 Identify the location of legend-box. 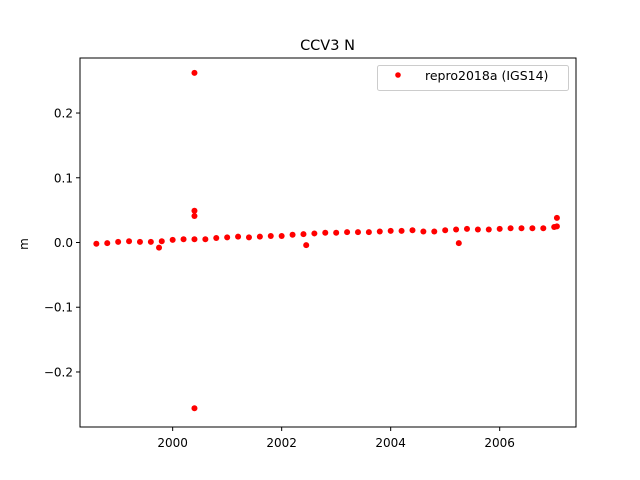
(473, 78).